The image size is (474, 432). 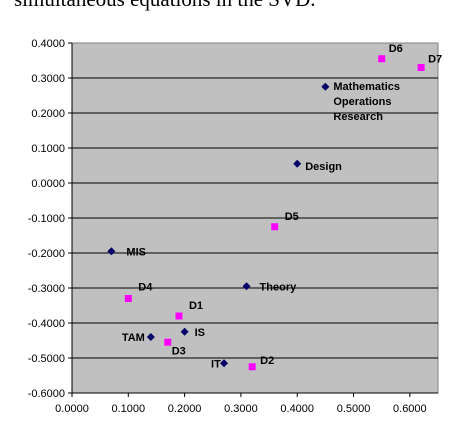 I want to click on data-label: Operations, so click(x=362, y=102).